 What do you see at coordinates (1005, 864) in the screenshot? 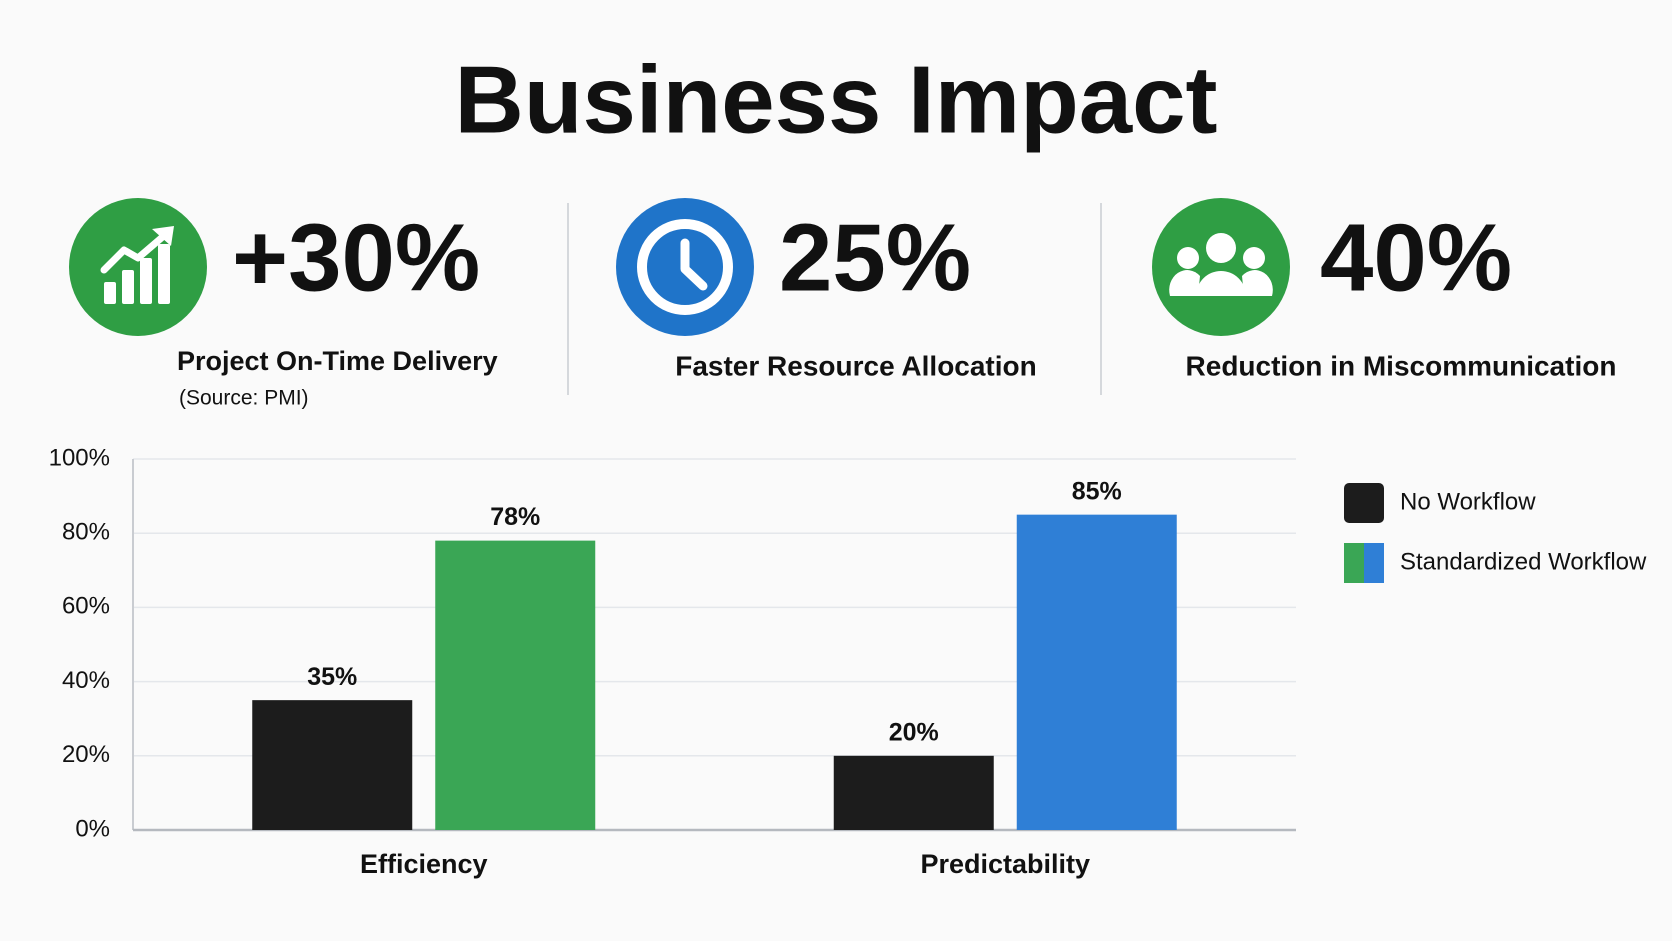
I see `x-tick-label: Predictability` at bounding box center [1005, 864].